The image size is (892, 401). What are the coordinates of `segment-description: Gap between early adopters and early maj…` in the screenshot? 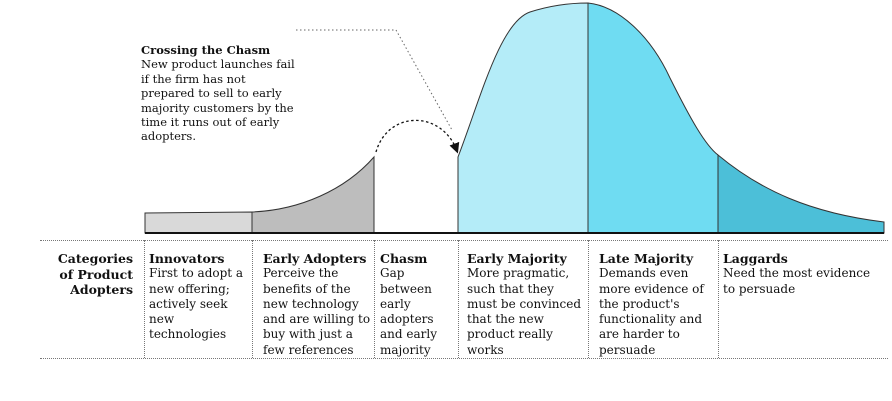 It's located at (408, 311).